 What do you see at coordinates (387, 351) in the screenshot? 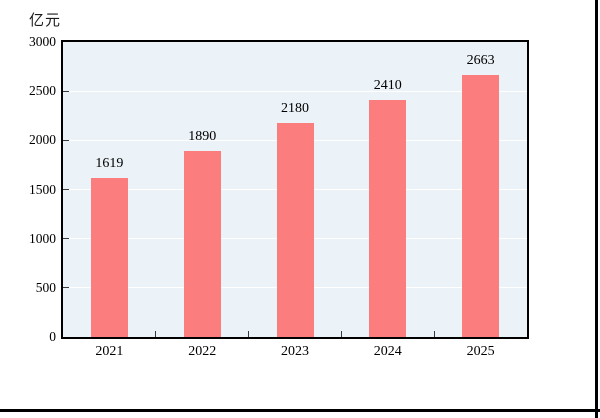
I see `x-axis-label-2024: 2024` at bounding box center [387, 351].